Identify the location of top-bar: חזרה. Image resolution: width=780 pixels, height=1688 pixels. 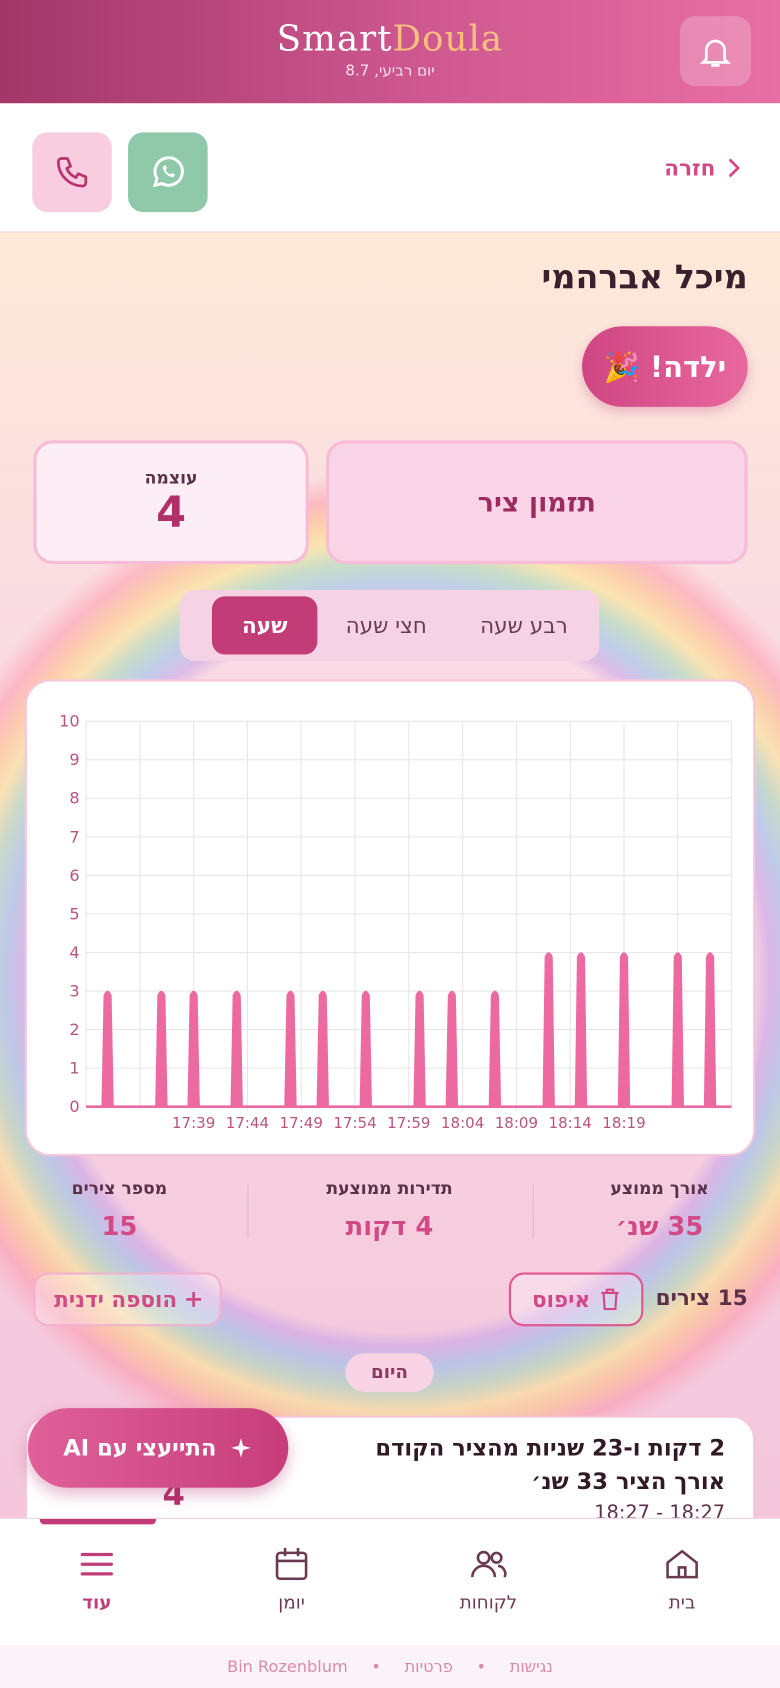
(390, 168).